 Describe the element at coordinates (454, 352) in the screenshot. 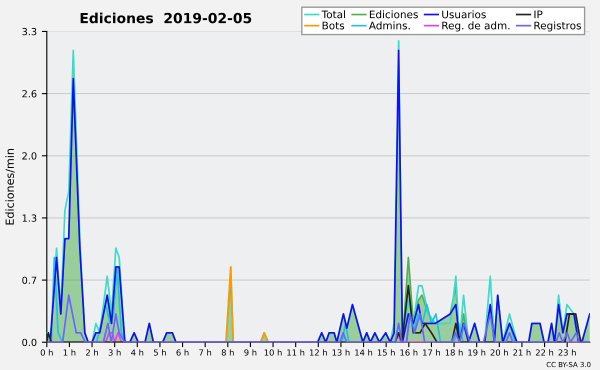

I see `x-tick-label: 18 h` at that location.